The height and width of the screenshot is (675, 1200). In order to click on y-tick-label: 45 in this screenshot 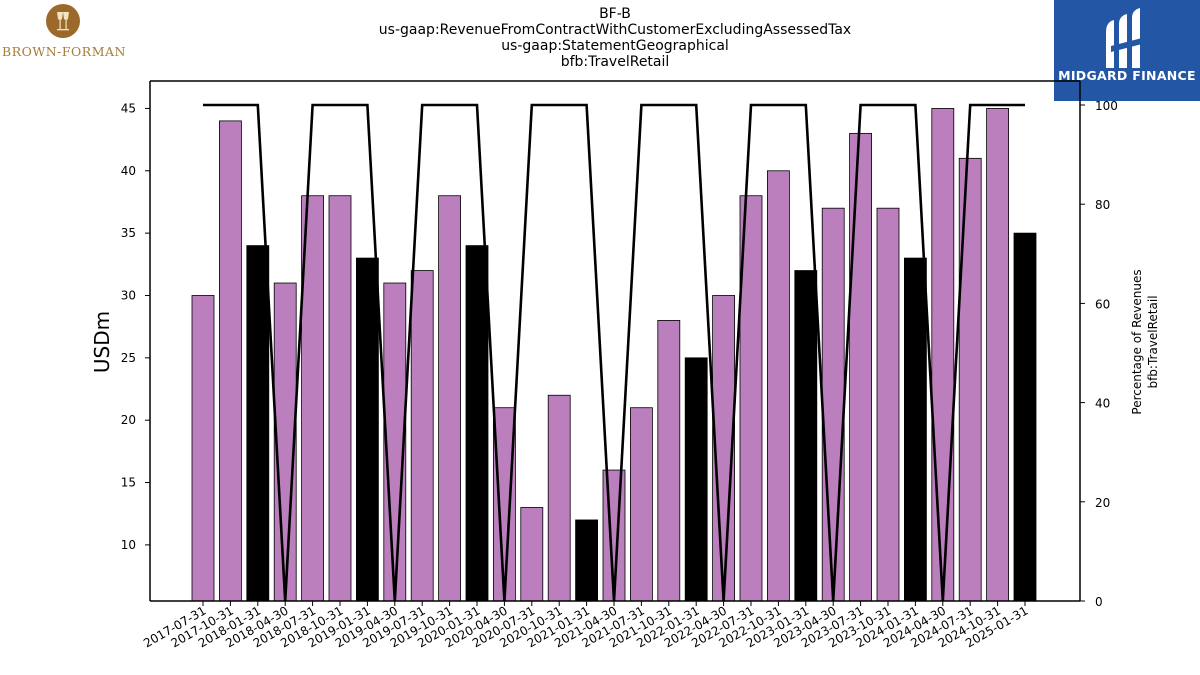, I will do `click(128, 108)`.